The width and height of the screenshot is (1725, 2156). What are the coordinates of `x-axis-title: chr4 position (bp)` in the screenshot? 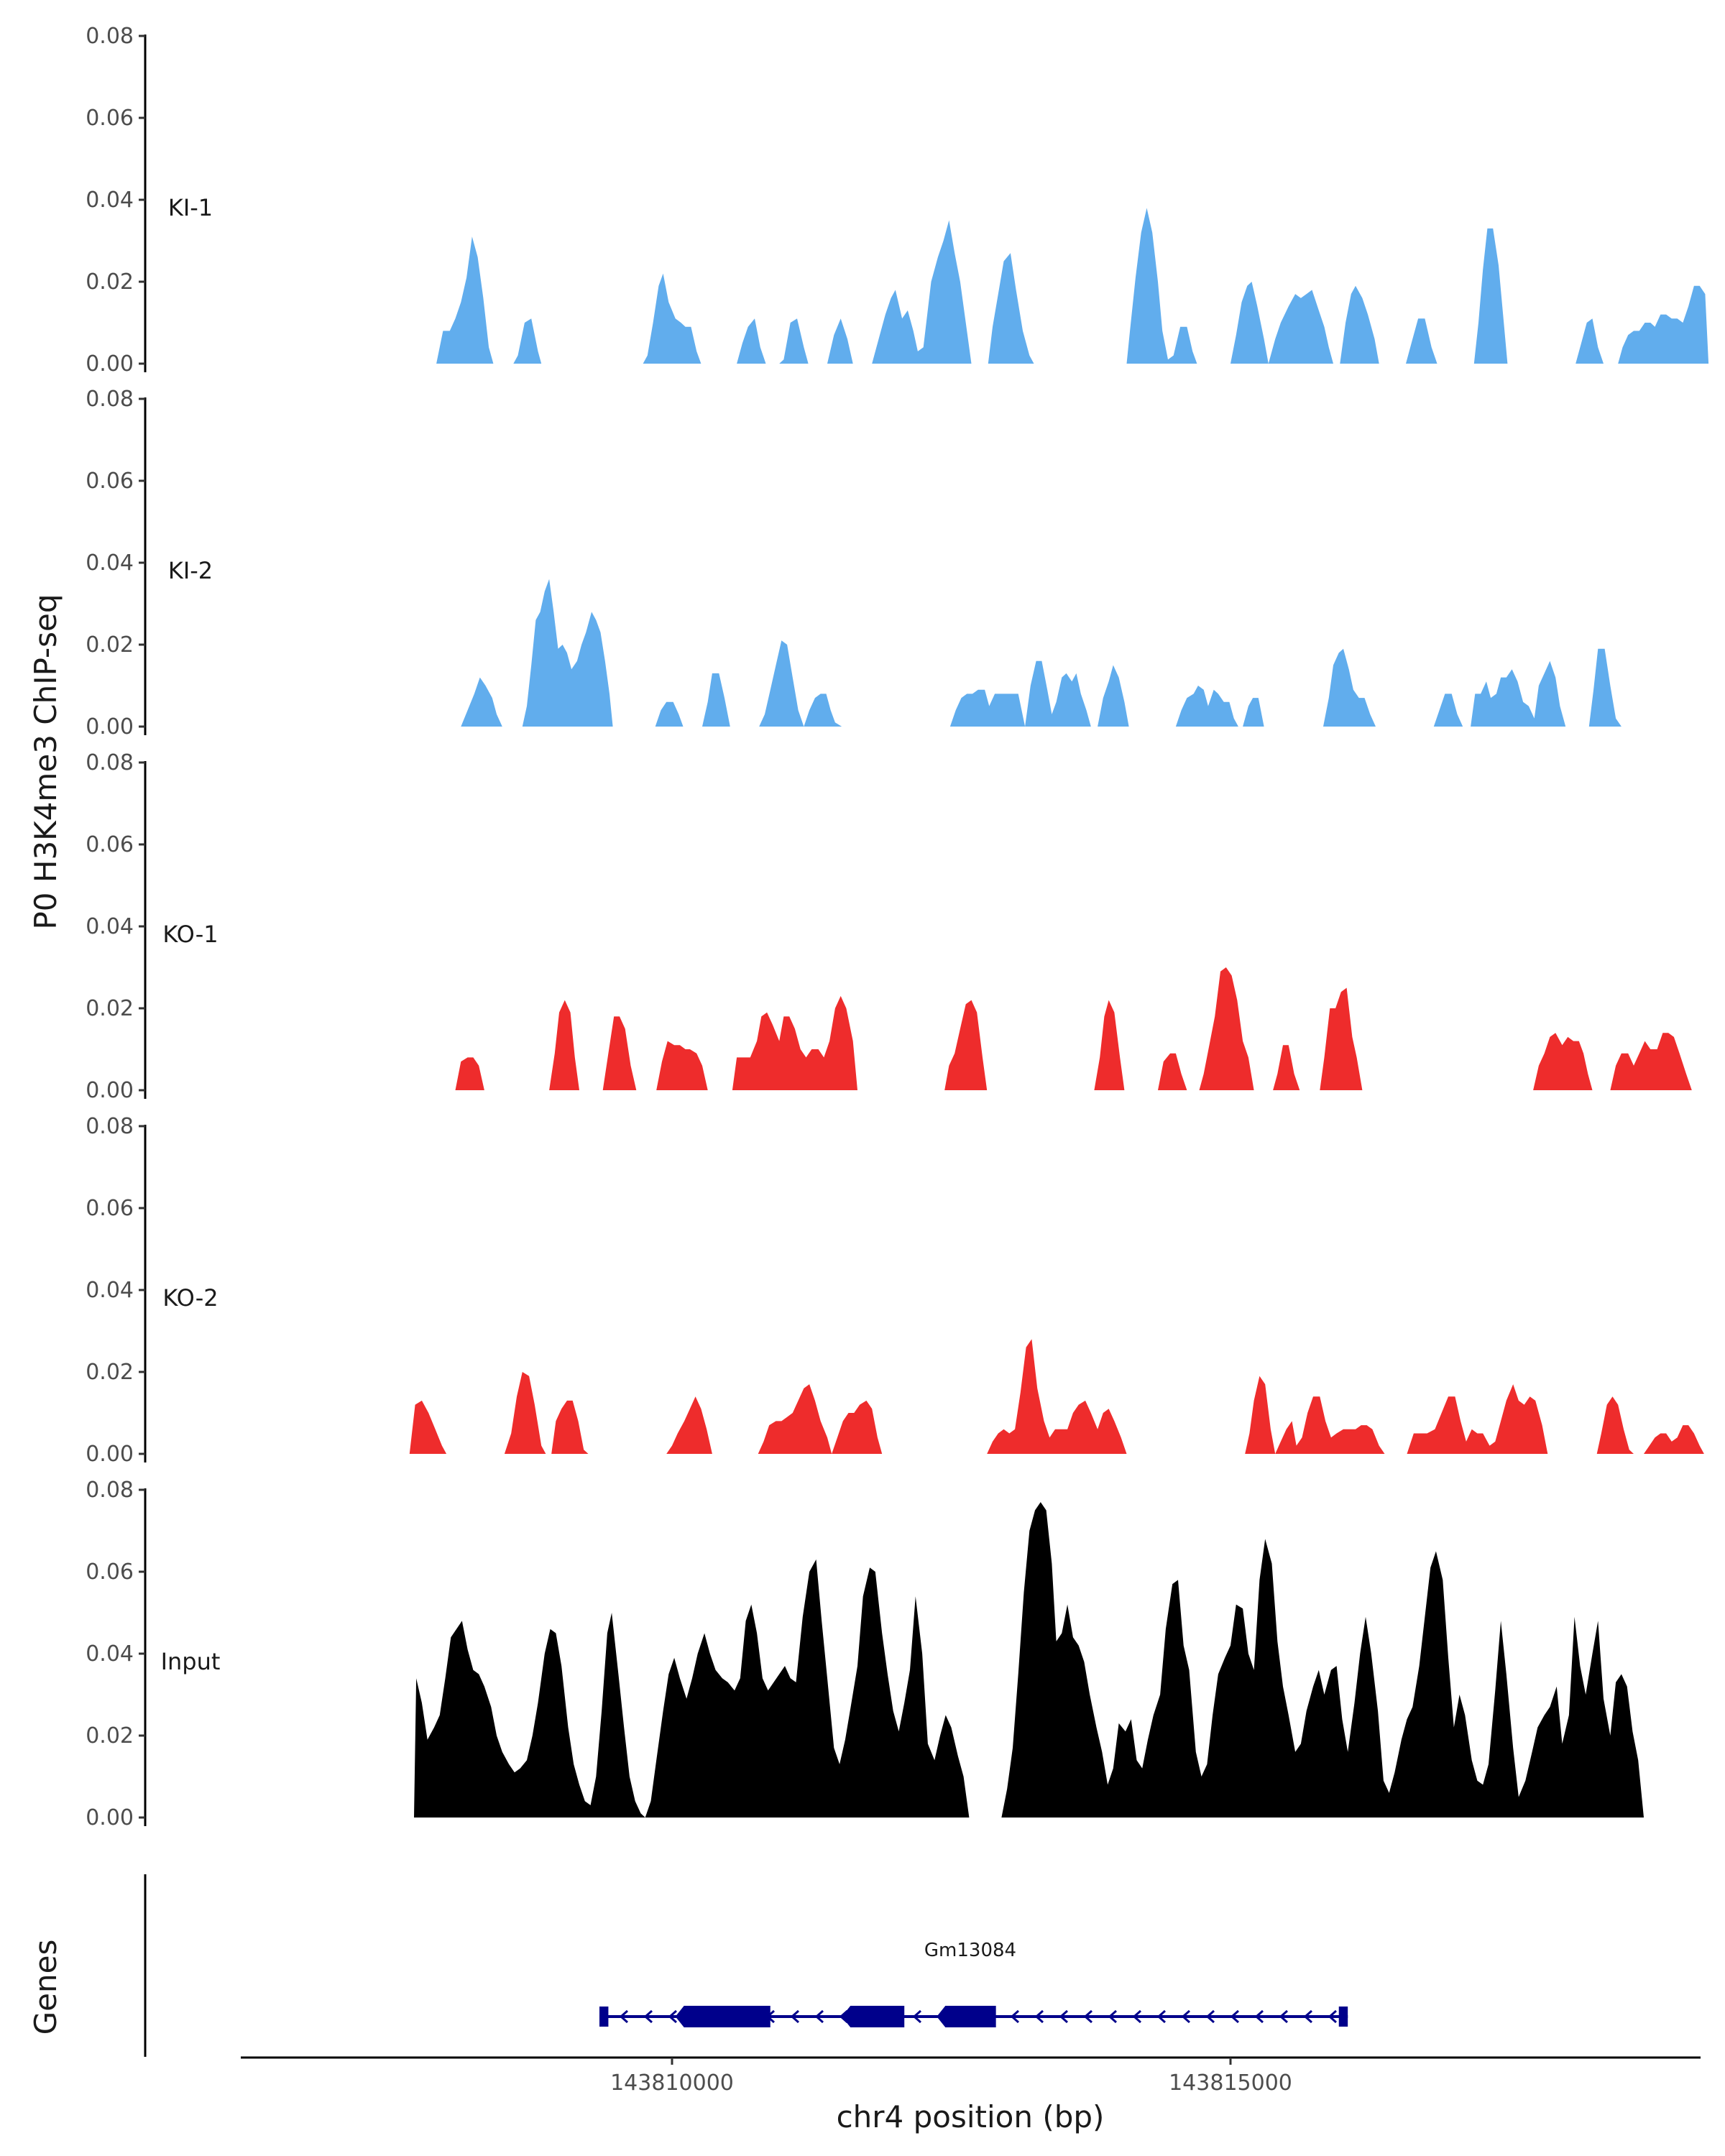 It's located at (971, 2116).